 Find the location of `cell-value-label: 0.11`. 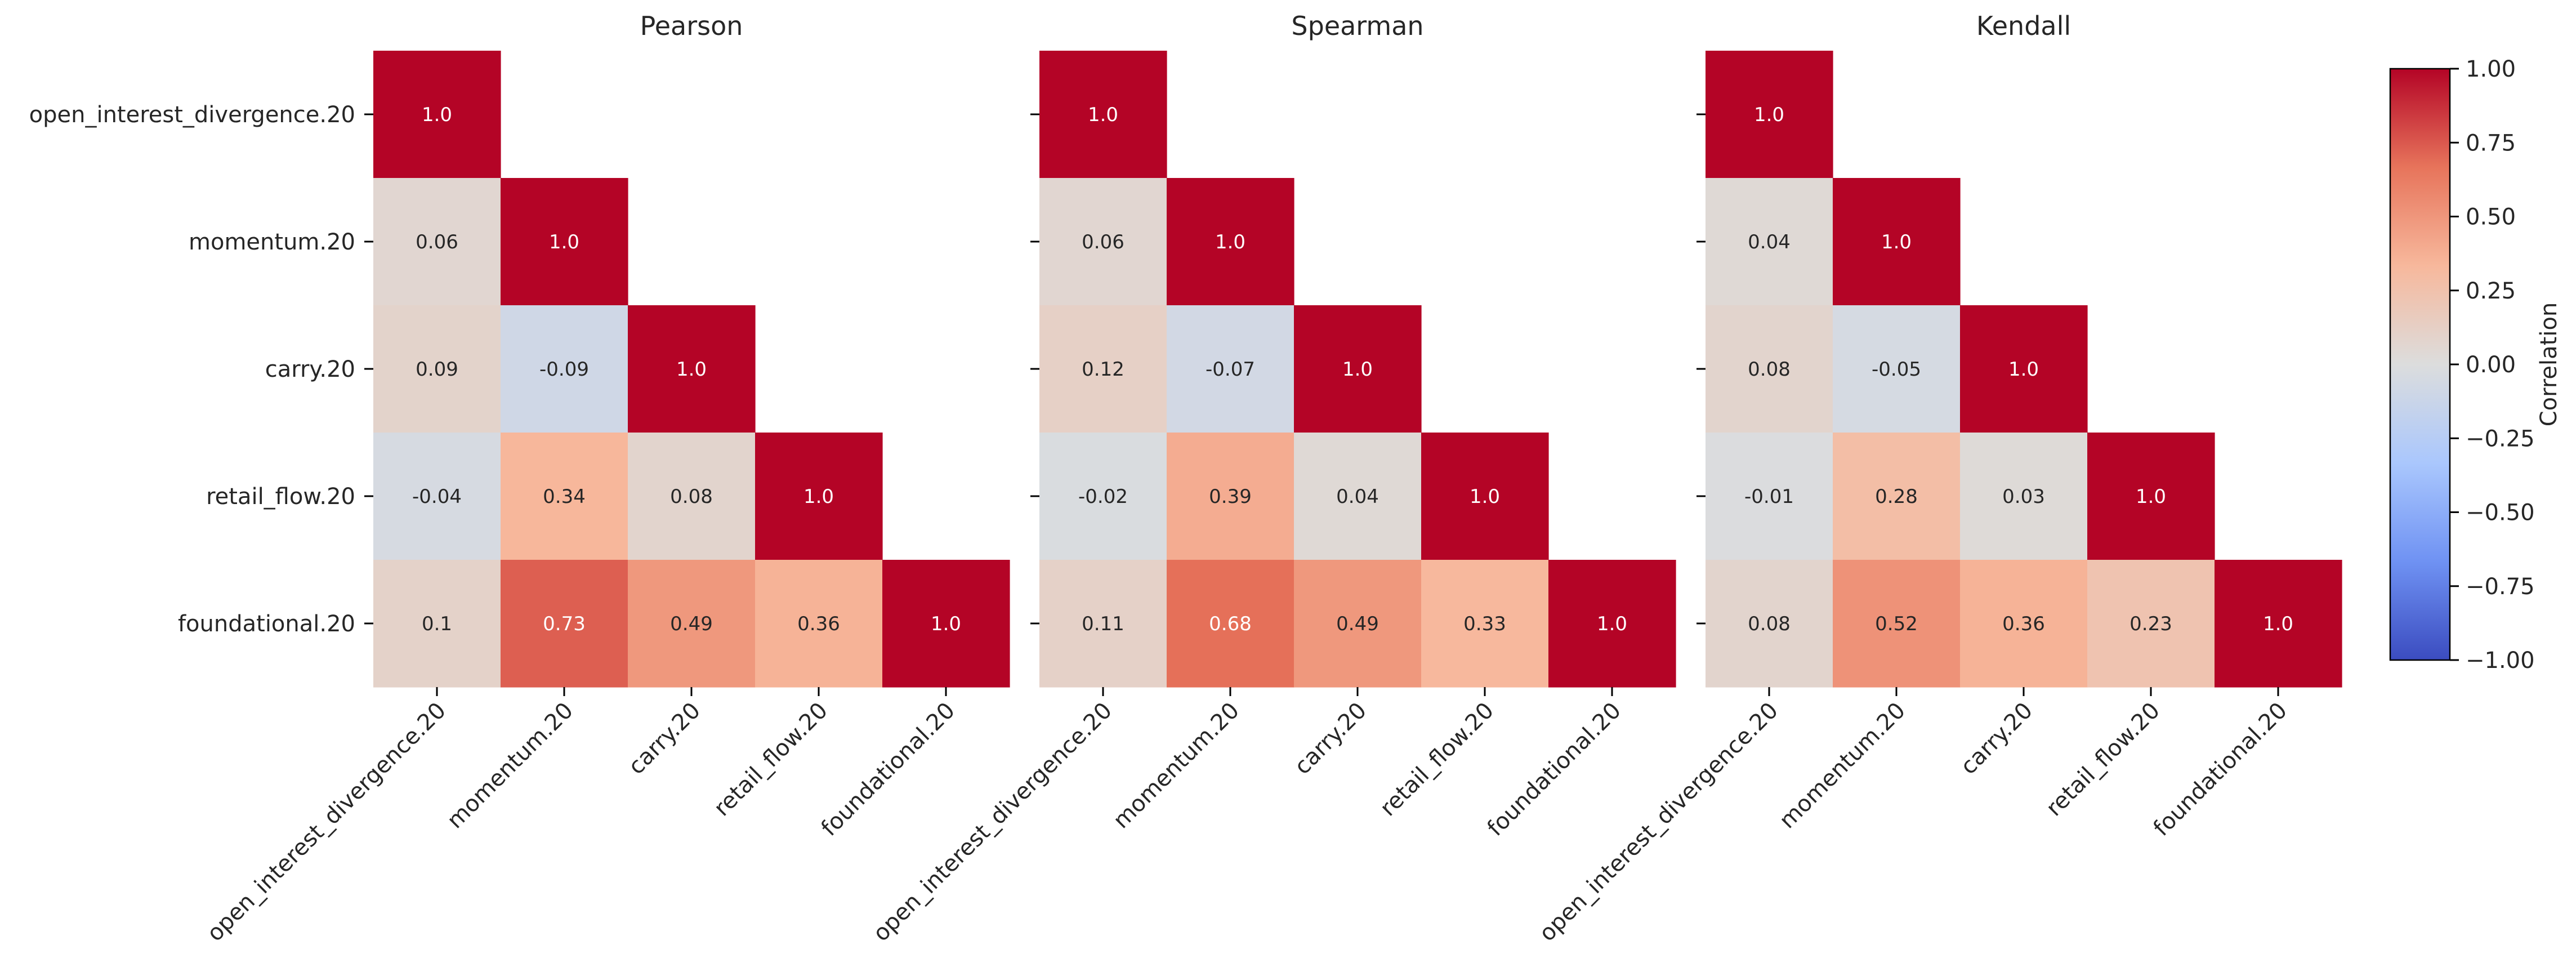

cell-value-label: 0.11 is located at coordinates (1103, 624).